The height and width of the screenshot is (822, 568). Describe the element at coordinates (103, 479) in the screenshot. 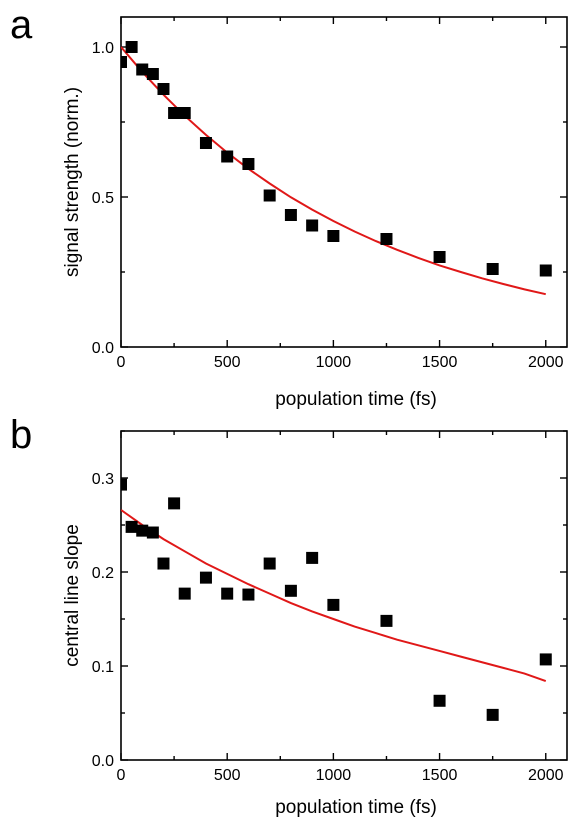

I see `y-tick-label: 0.3` at that location.